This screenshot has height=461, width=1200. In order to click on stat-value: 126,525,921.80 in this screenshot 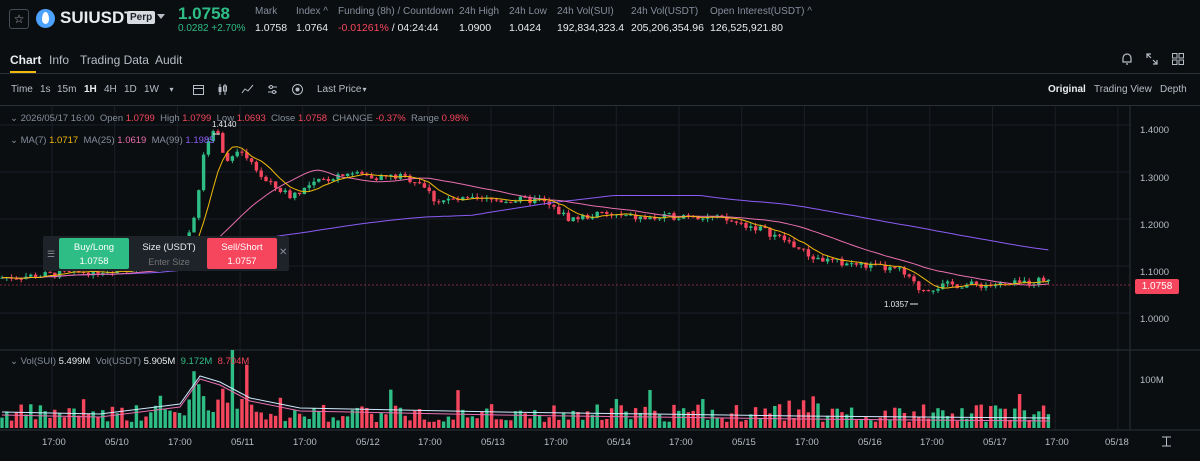, I will do `click(746, 28)`.